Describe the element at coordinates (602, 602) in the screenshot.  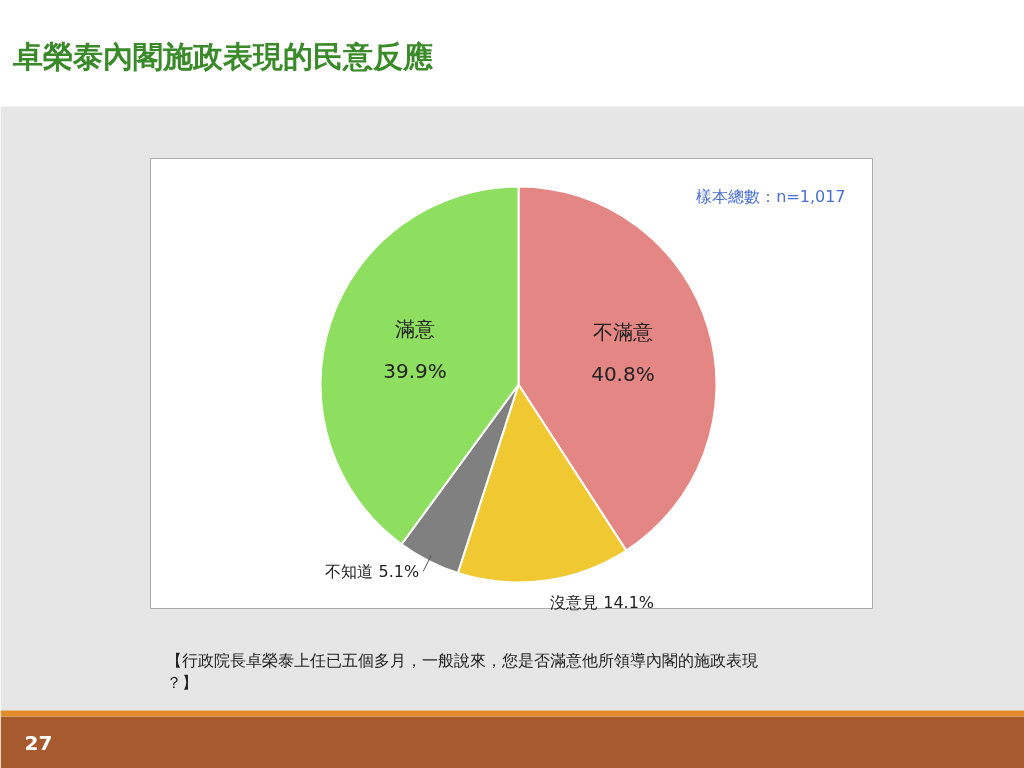
I see `slice-label: 沒意見 14.1%` at that location.